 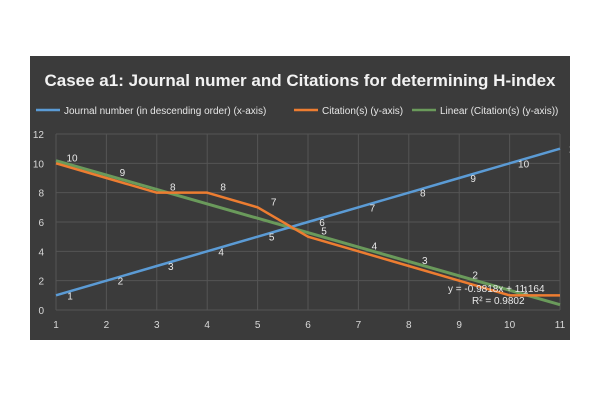 What do you see at coordinates (475, 276) in the screenshot?
I see `citation-data-label: 2` at bounding box center [475, 276].